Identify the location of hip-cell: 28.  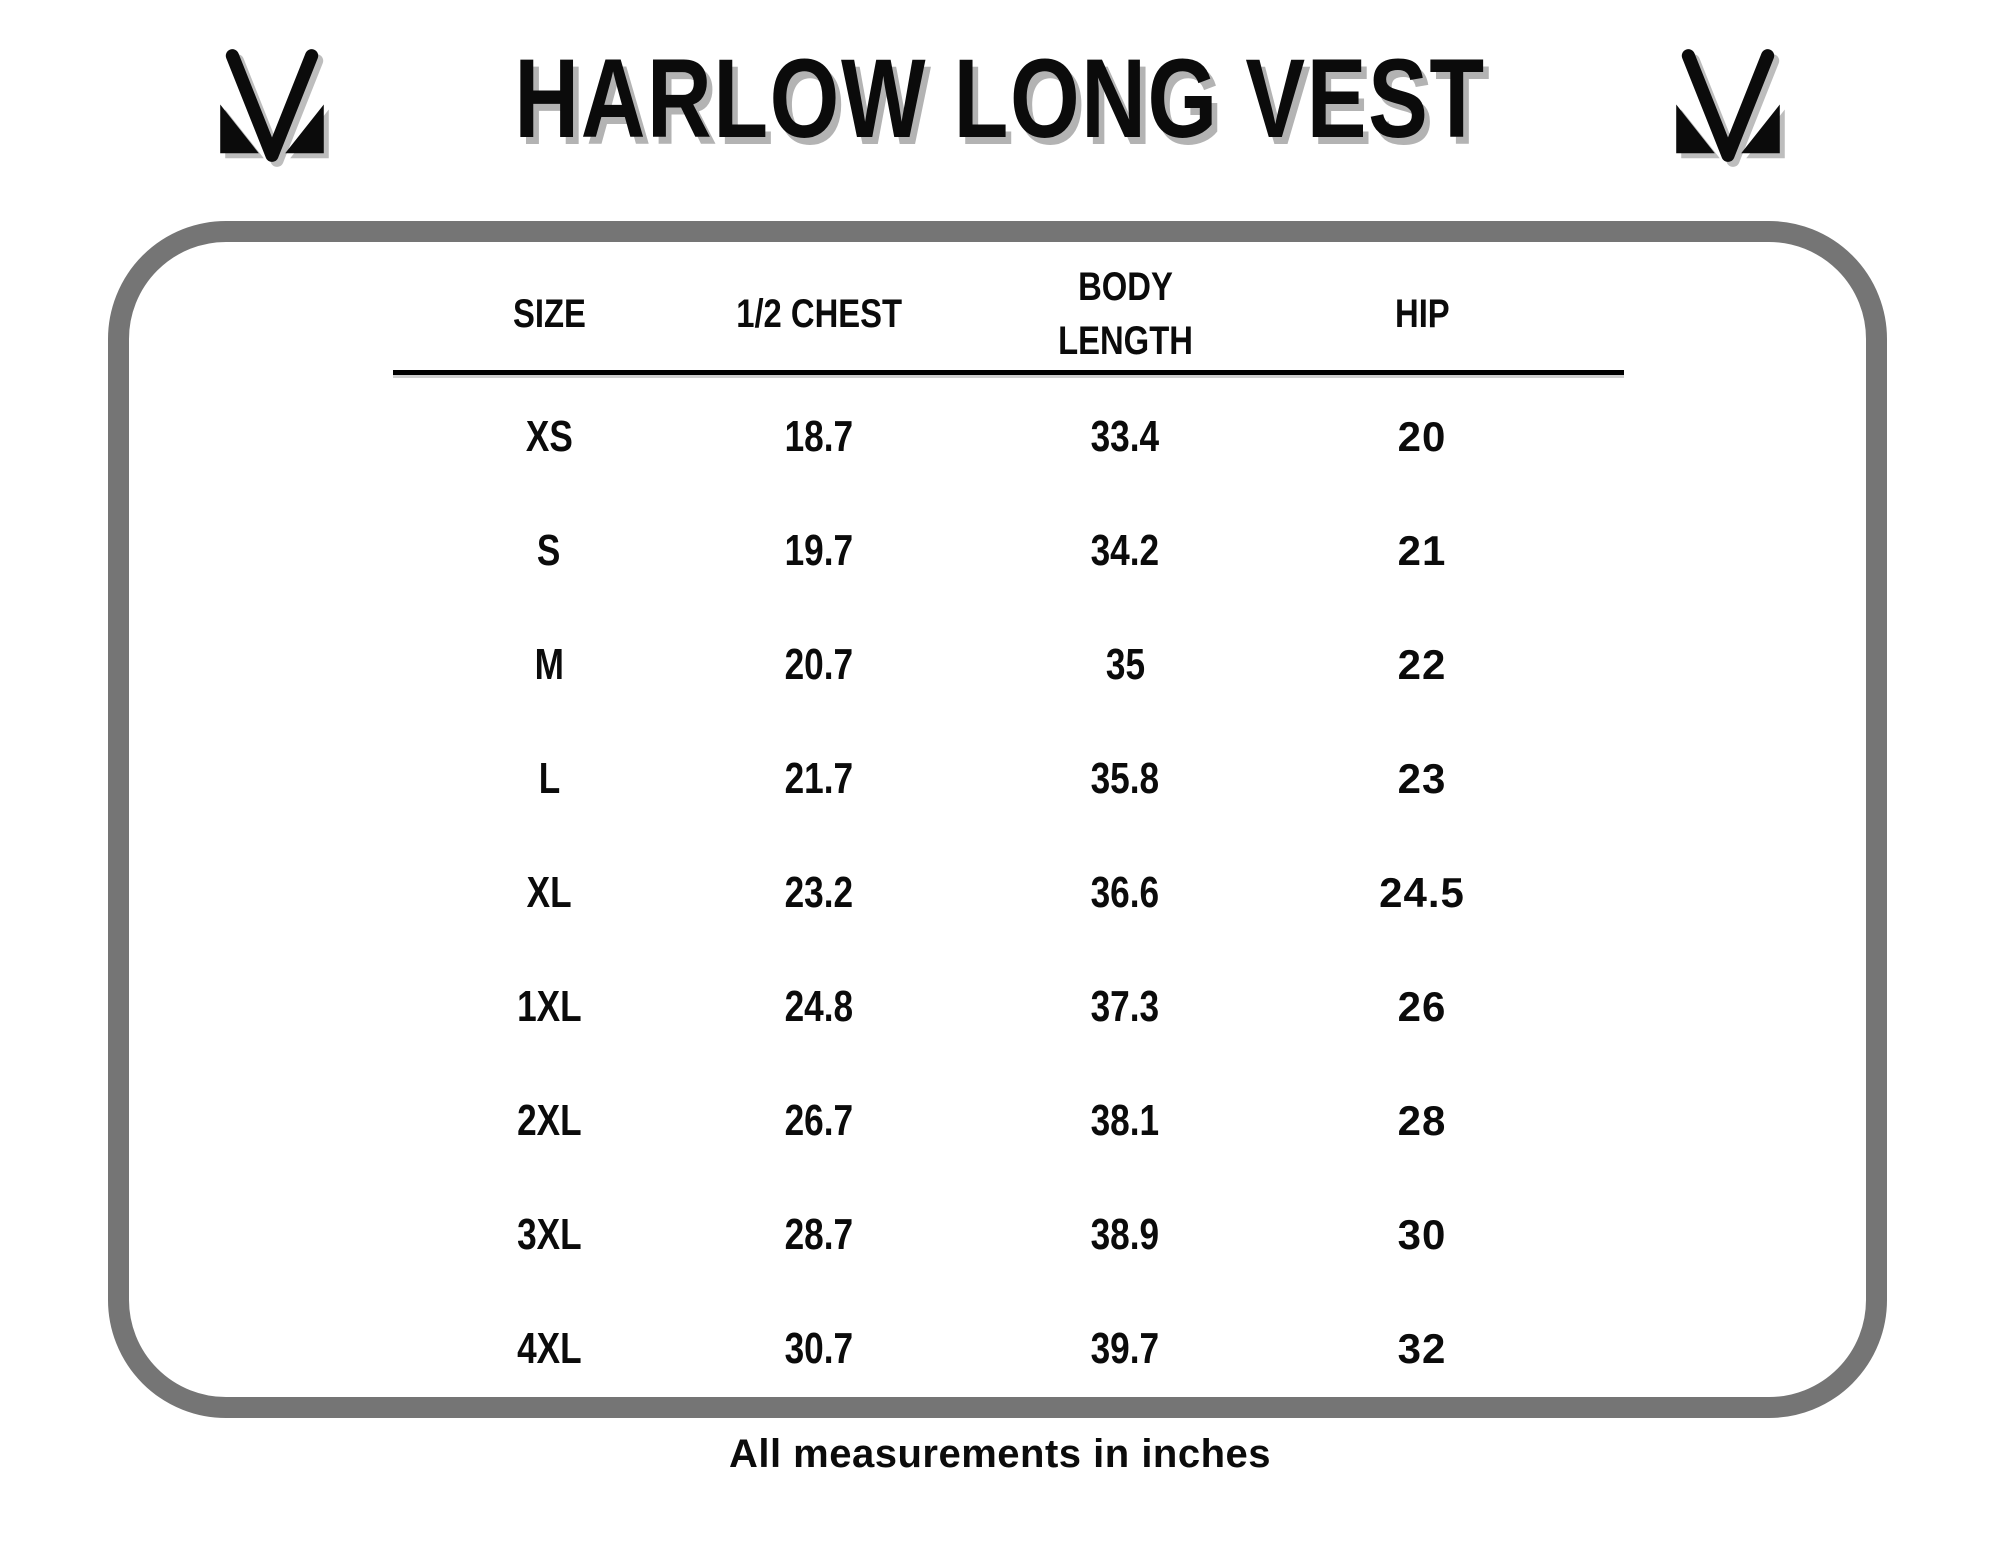
(1422, 1120).